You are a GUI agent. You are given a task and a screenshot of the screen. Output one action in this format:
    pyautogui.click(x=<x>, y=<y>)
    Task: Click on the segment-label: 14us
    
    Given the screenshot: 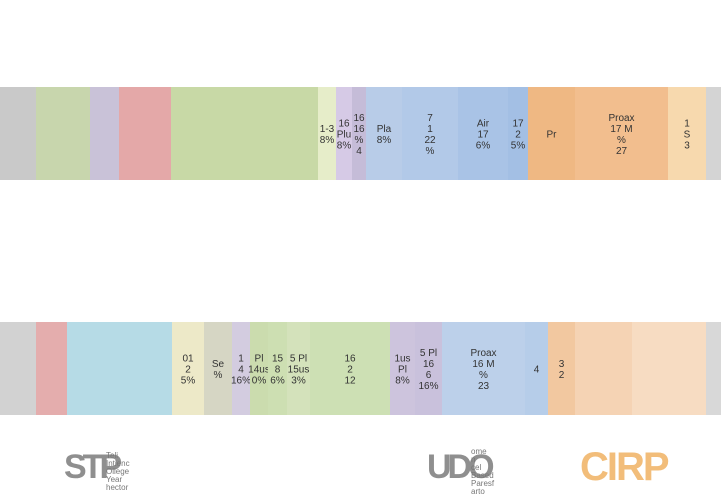 What is the action you would take?
    pyautogui.click(x=259, y=370)
    